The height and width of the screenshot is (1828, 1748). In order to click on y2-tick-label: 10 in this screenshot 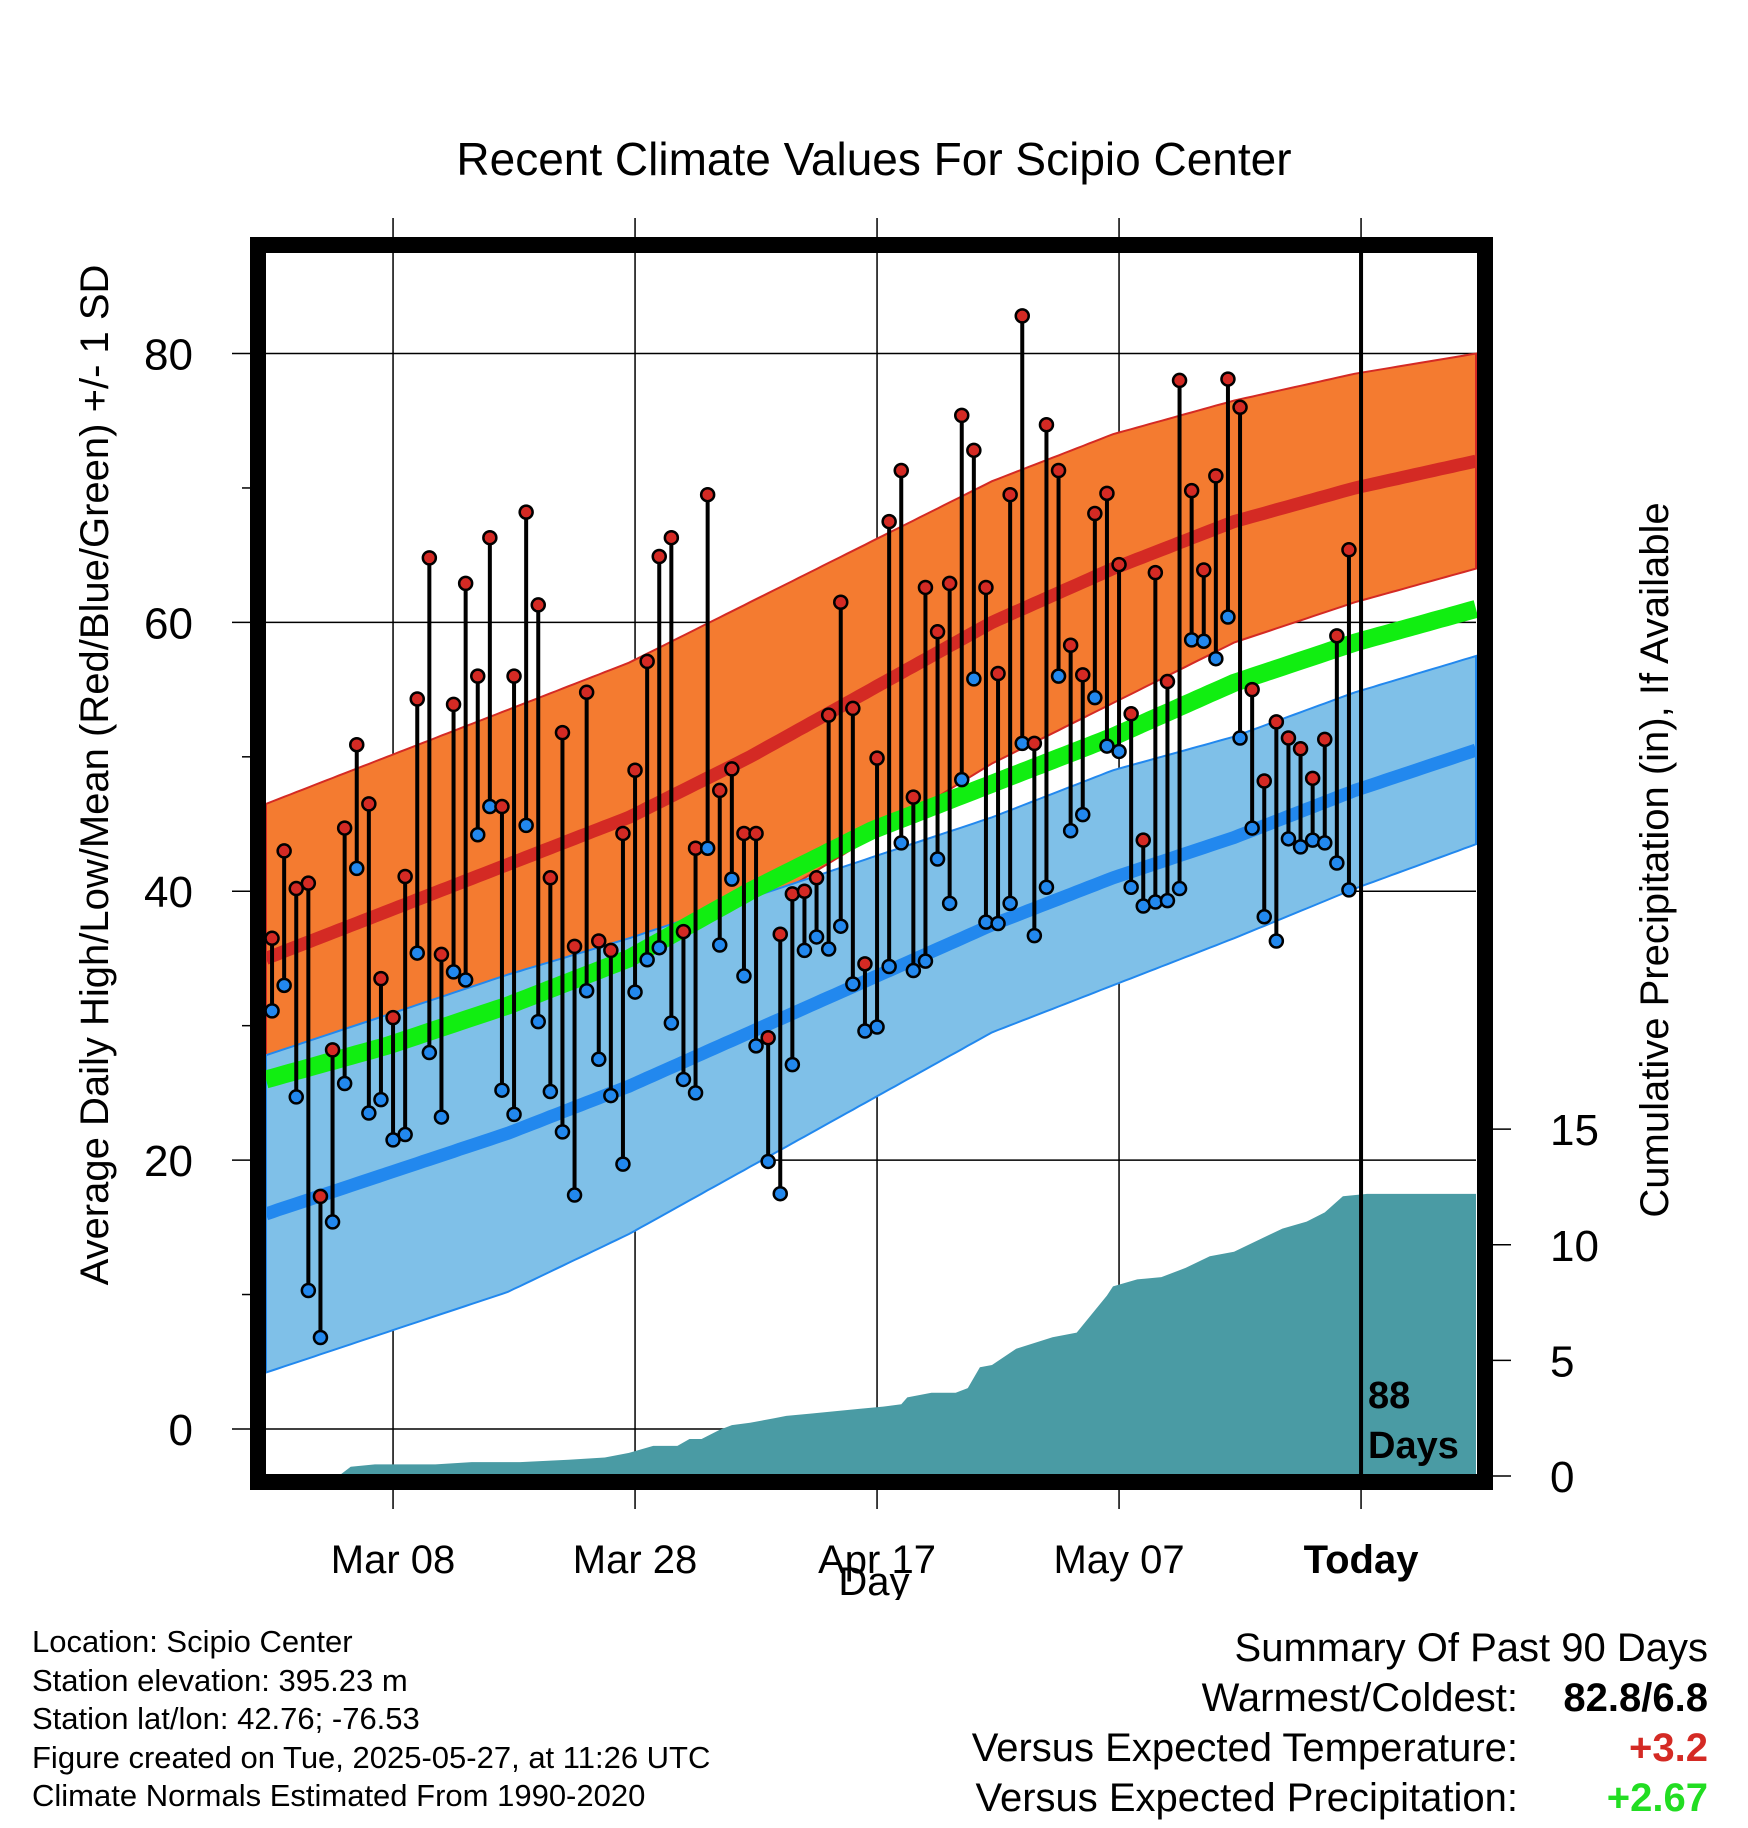, I will do `click(1574, 1246)`.